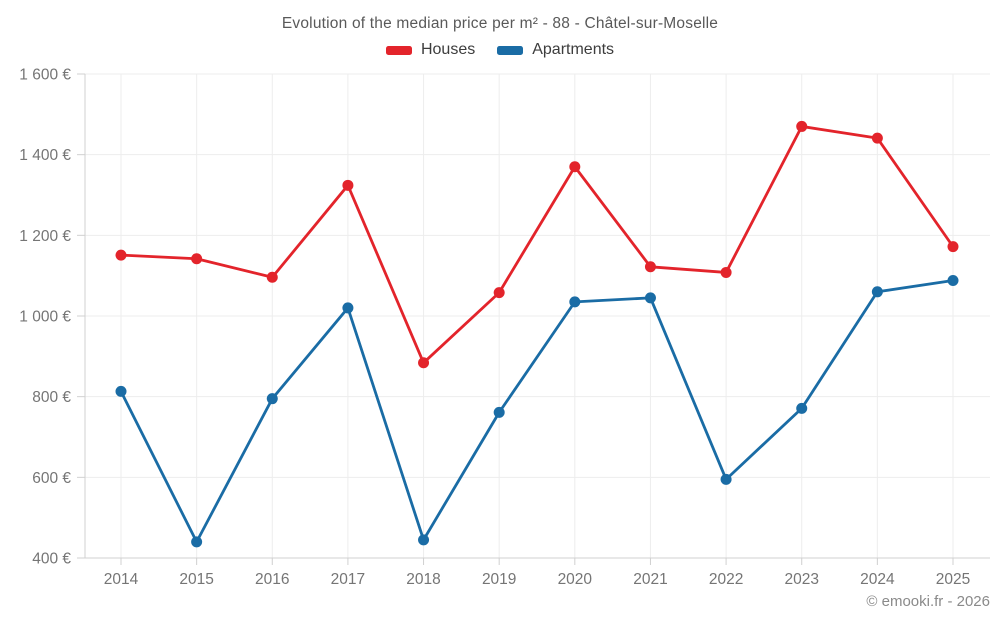 The image size is (1000, 625). What do you see at coordinates (877, 579) in the screenshot?
I see `x-axis-tick-label: 2024` at bounding box center [877, 579].